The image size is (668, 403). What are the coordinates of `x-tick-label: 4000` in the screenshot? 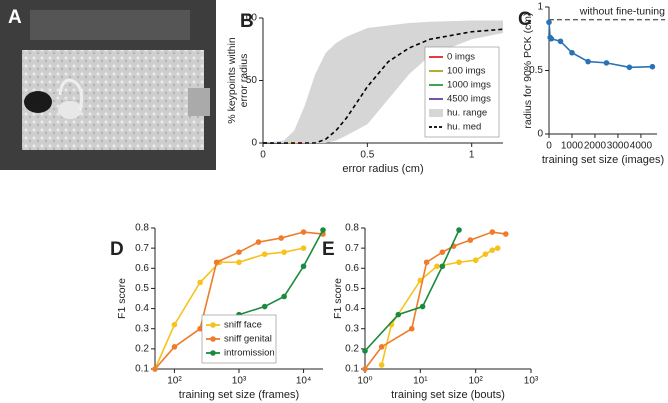 It's located at (641, 146).